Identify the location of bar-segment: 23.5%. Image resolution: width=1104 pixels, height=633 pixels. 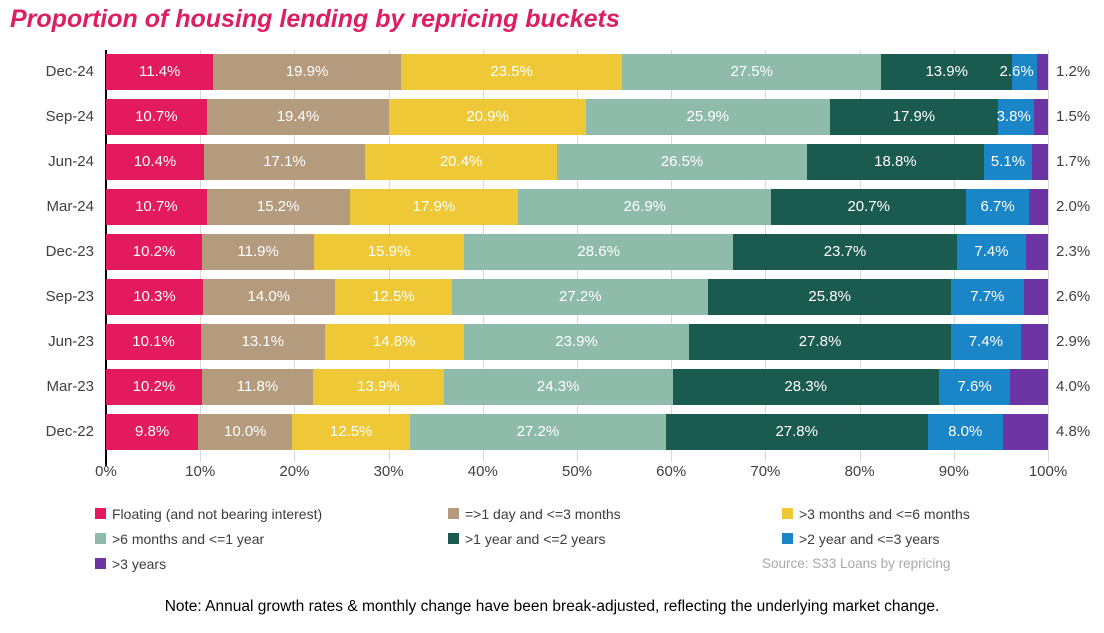
(511, 72).